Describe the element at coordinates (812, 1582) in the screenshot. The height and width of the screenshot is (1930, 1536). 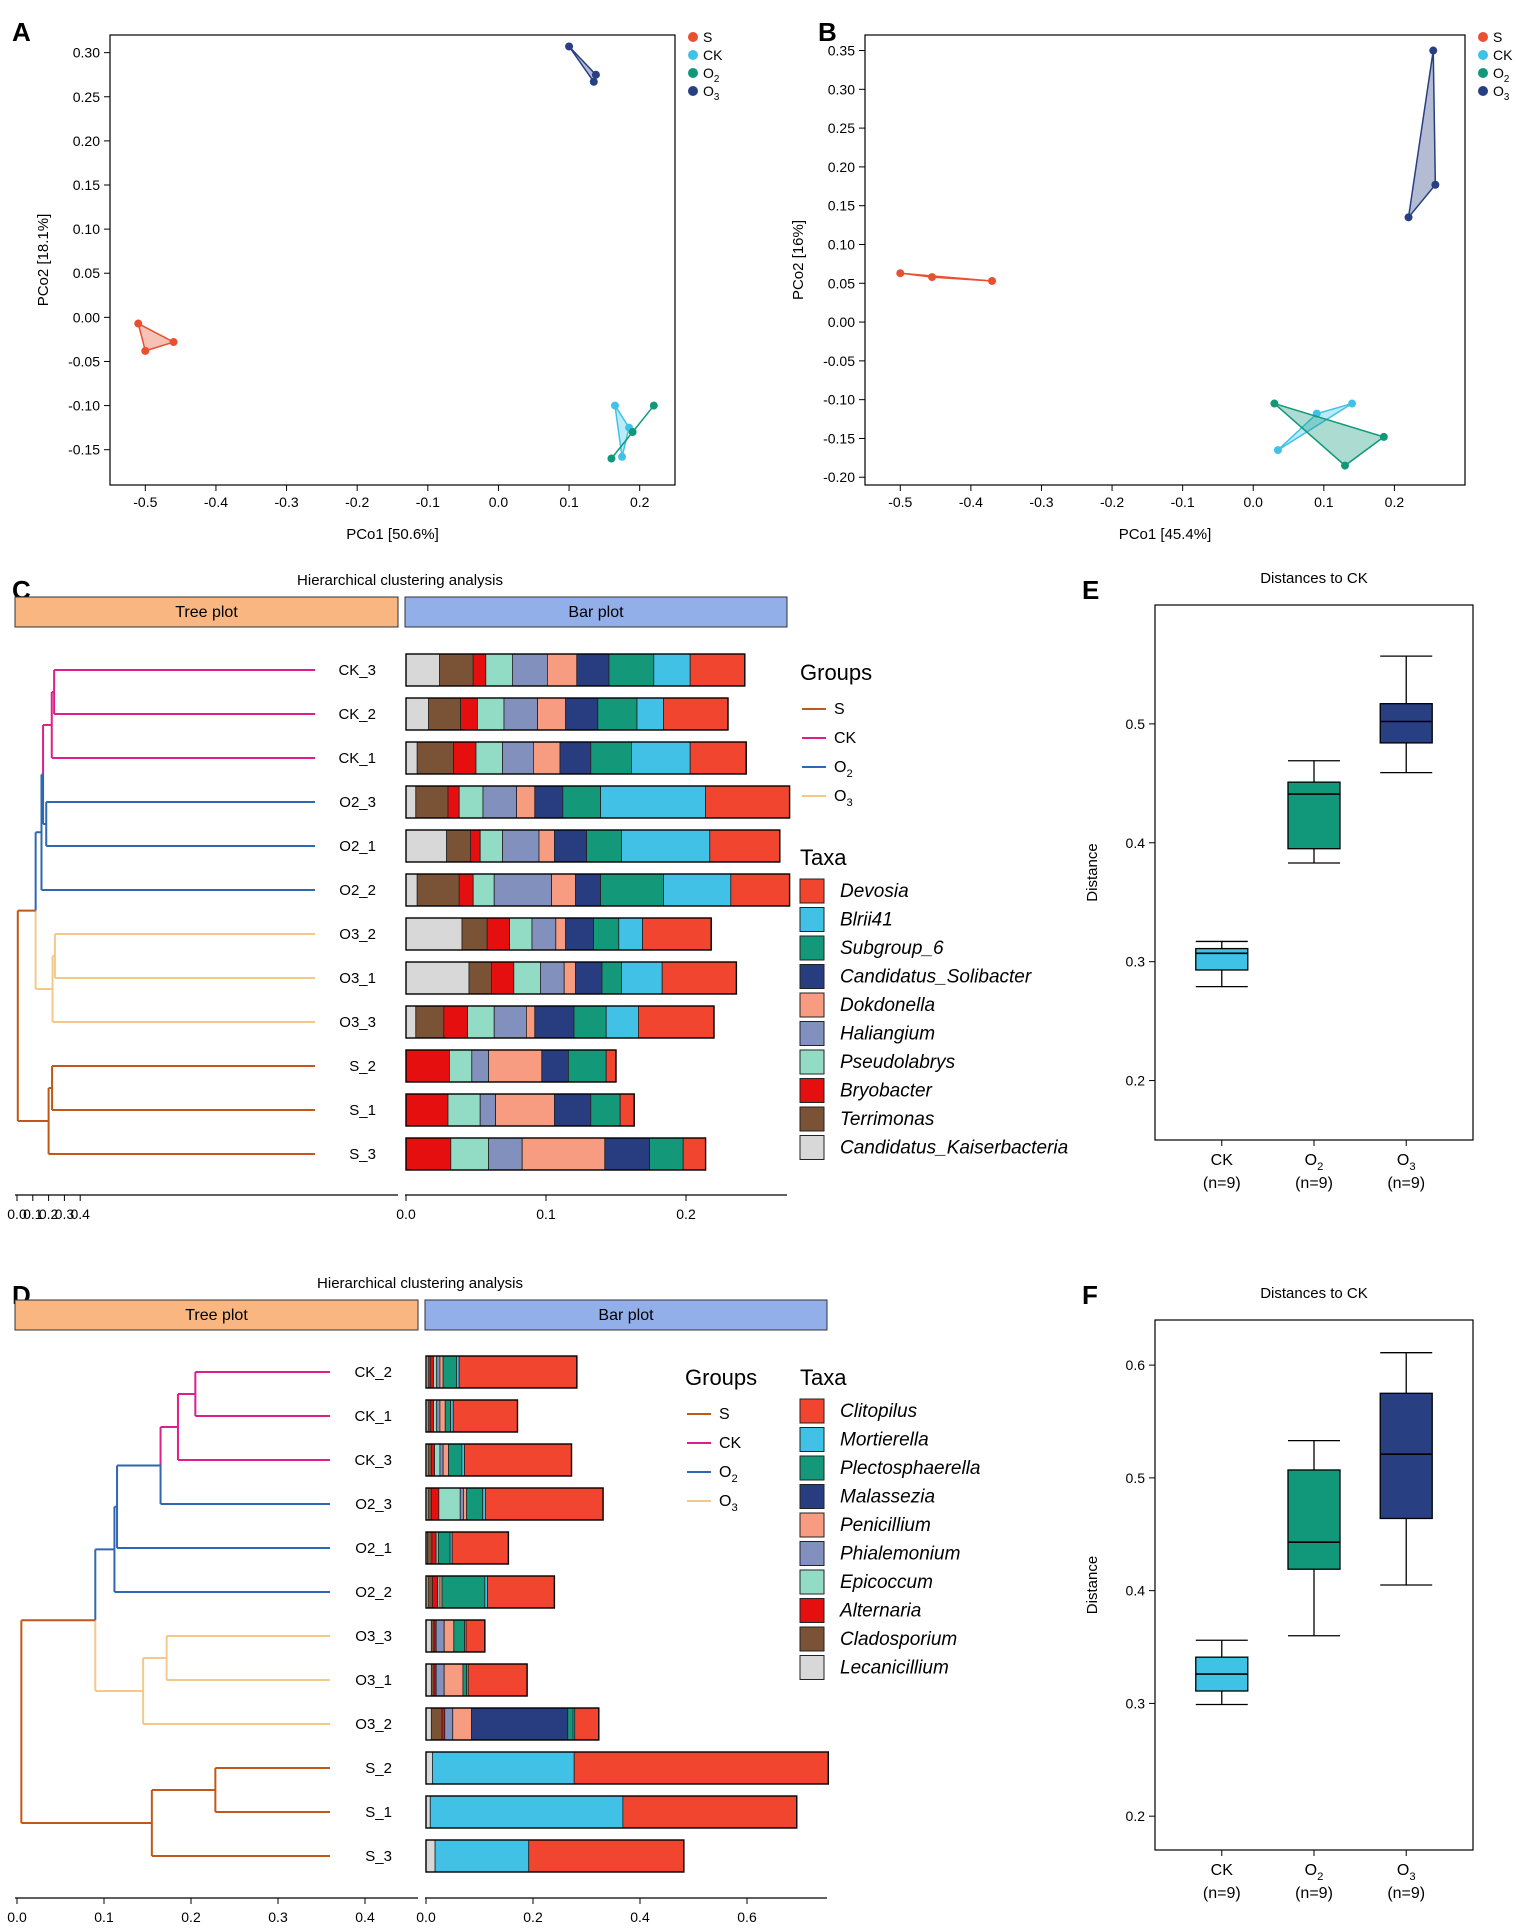
I see `taxa-legend-swatch-D` at that location.